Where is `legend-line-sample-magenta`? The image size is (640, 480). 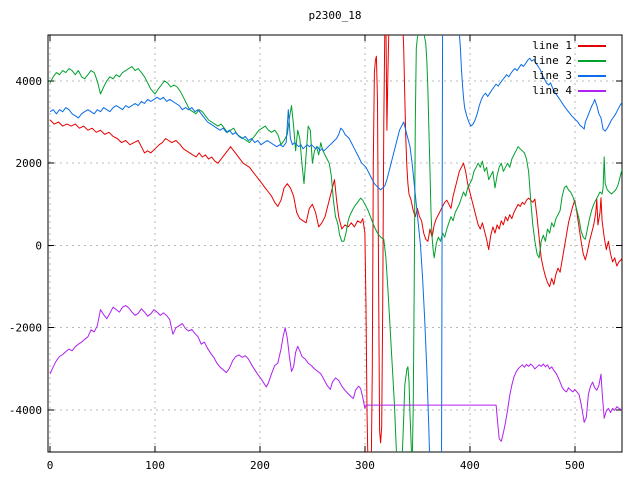
legend-line-sample-magenta is located at coordinates (592, 90).